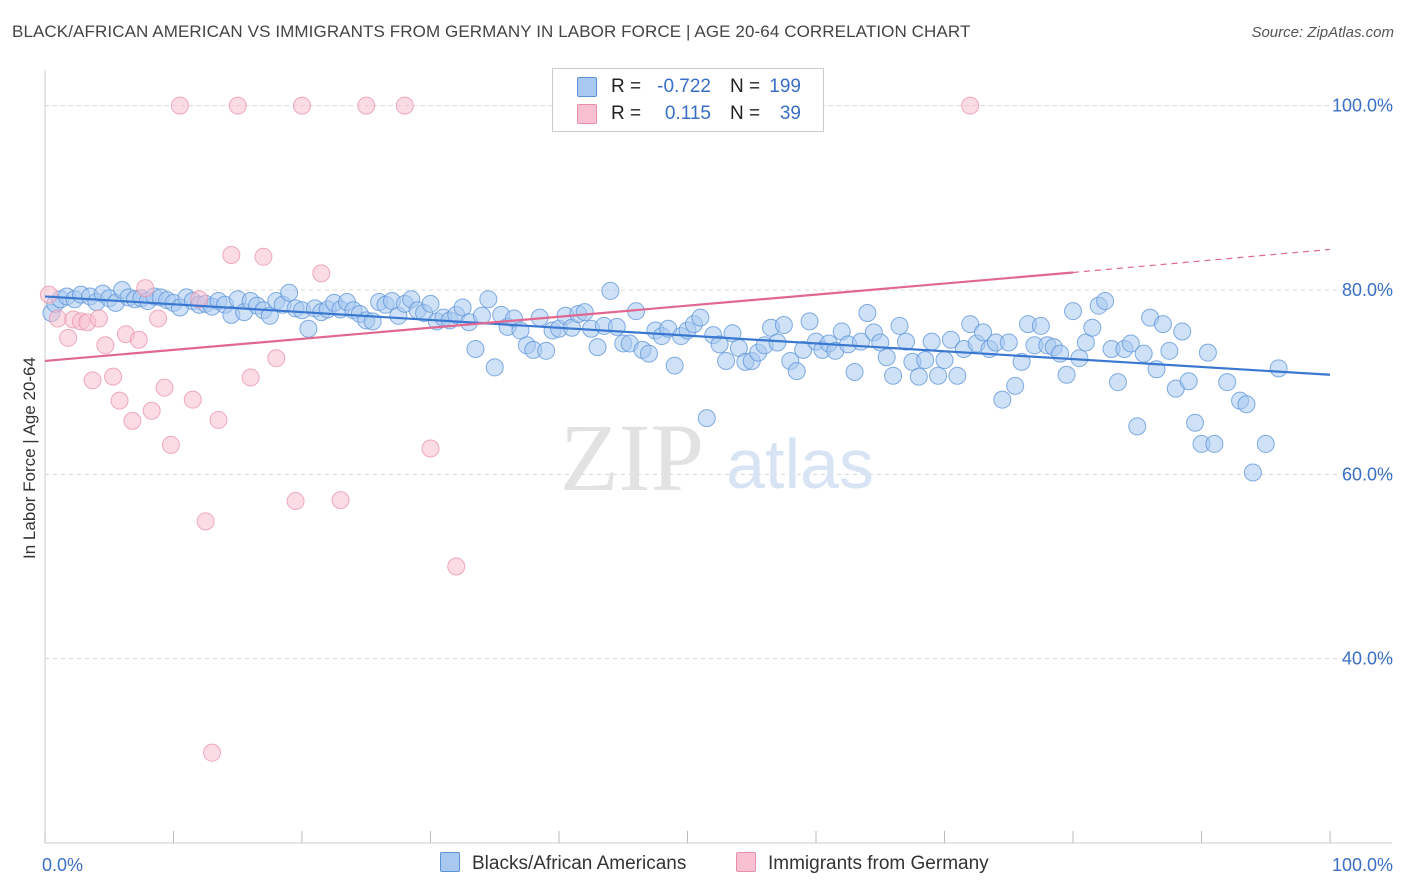  Describe the element at coordinates (1367, 290) in the screenshot. I see `y-tick-label: 80.0%` at that location.